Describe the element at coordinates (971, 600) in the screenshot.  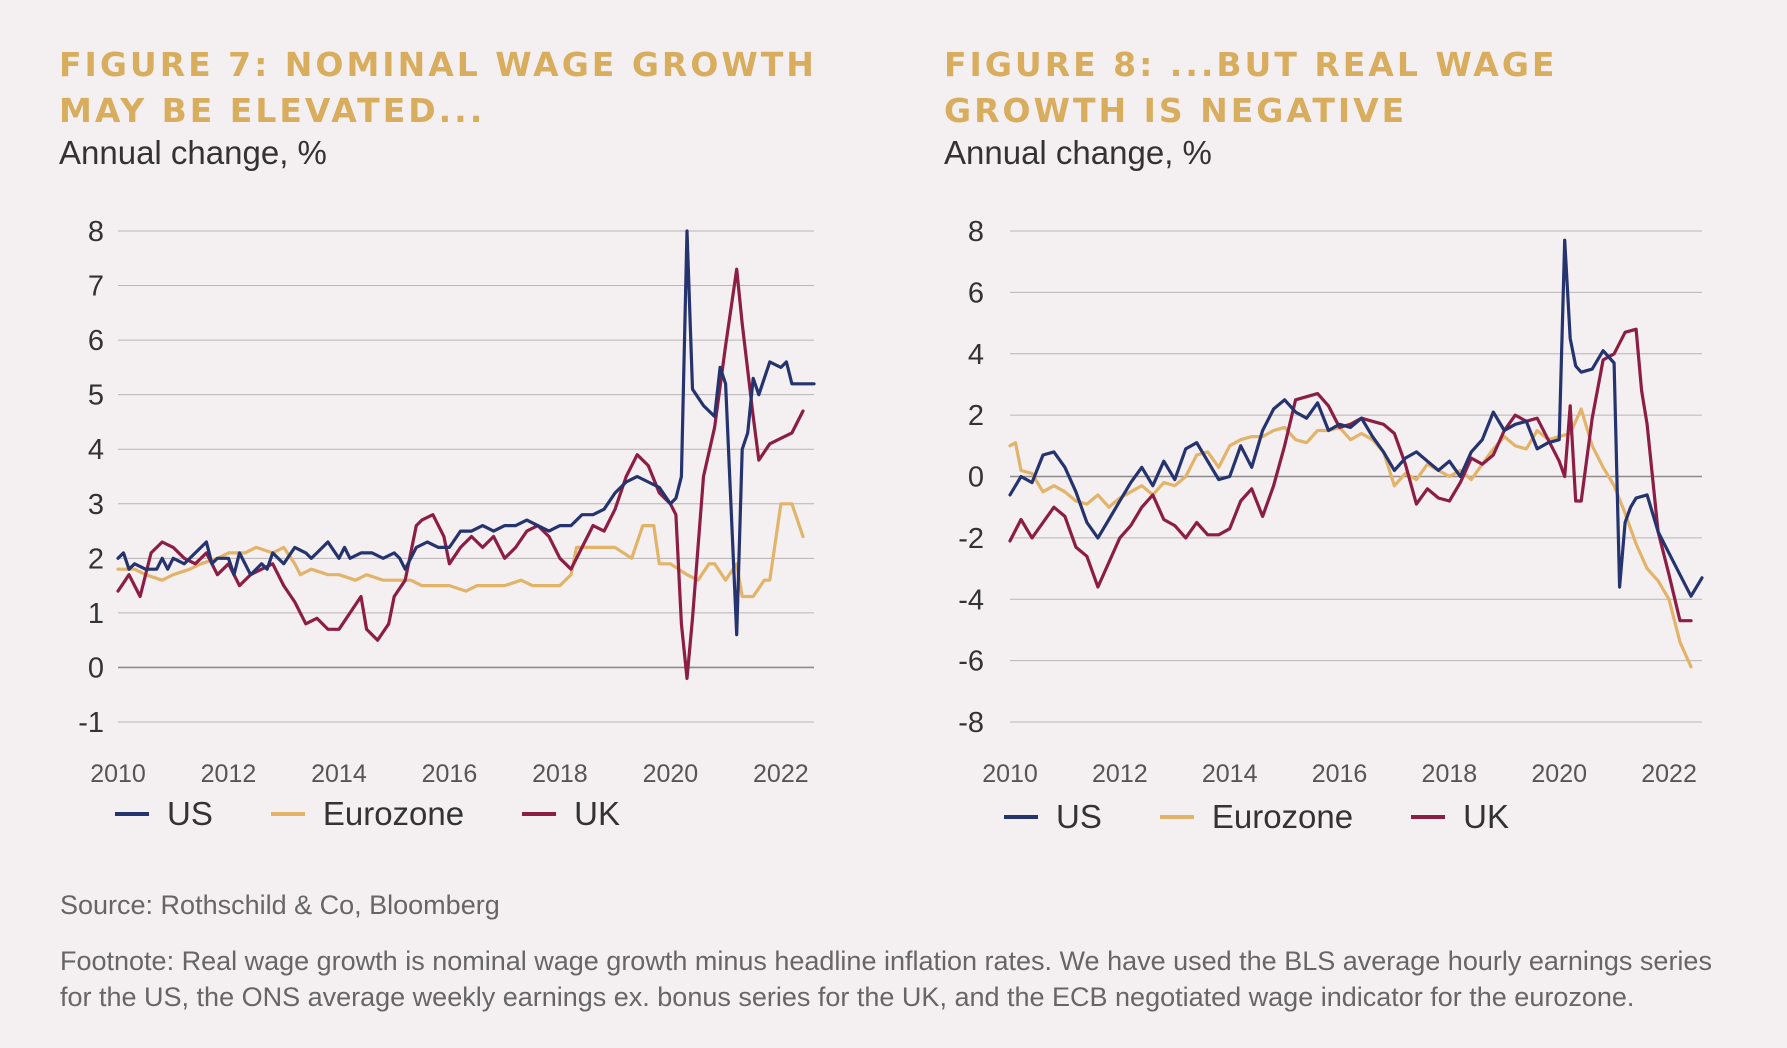
I see `y-tick-label: -4` at that location.